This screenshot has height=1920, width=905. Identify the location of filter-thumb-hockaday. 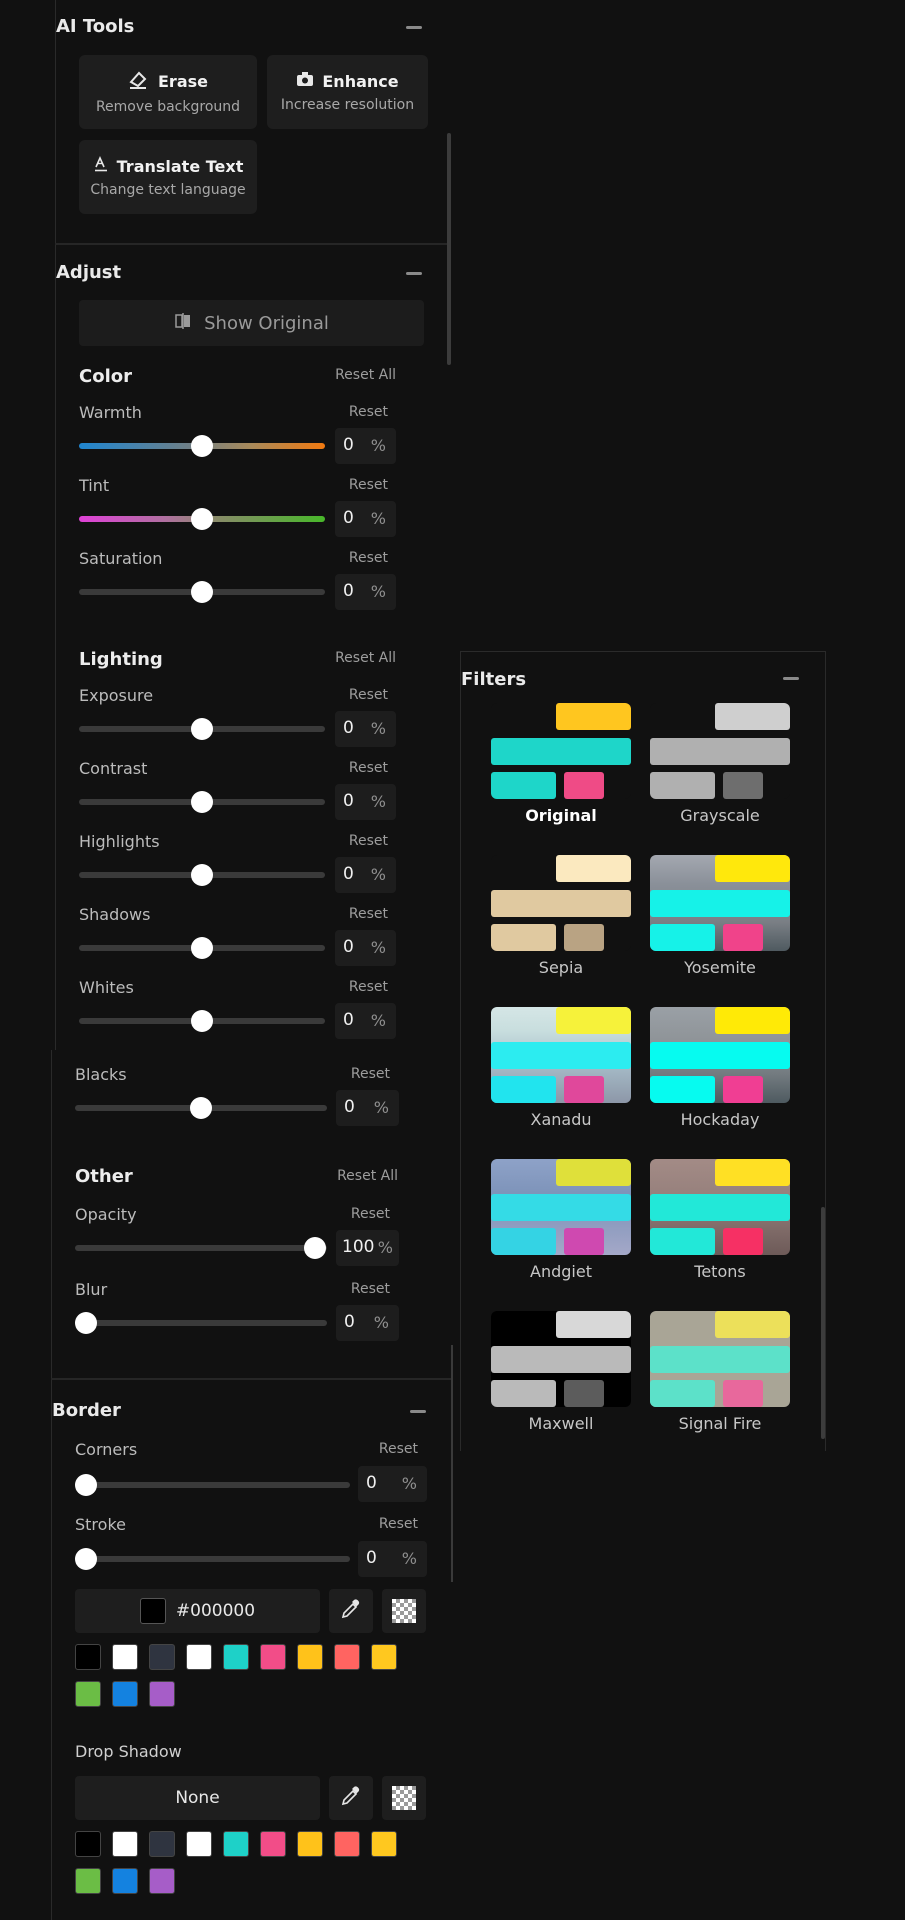
(720, 1055).